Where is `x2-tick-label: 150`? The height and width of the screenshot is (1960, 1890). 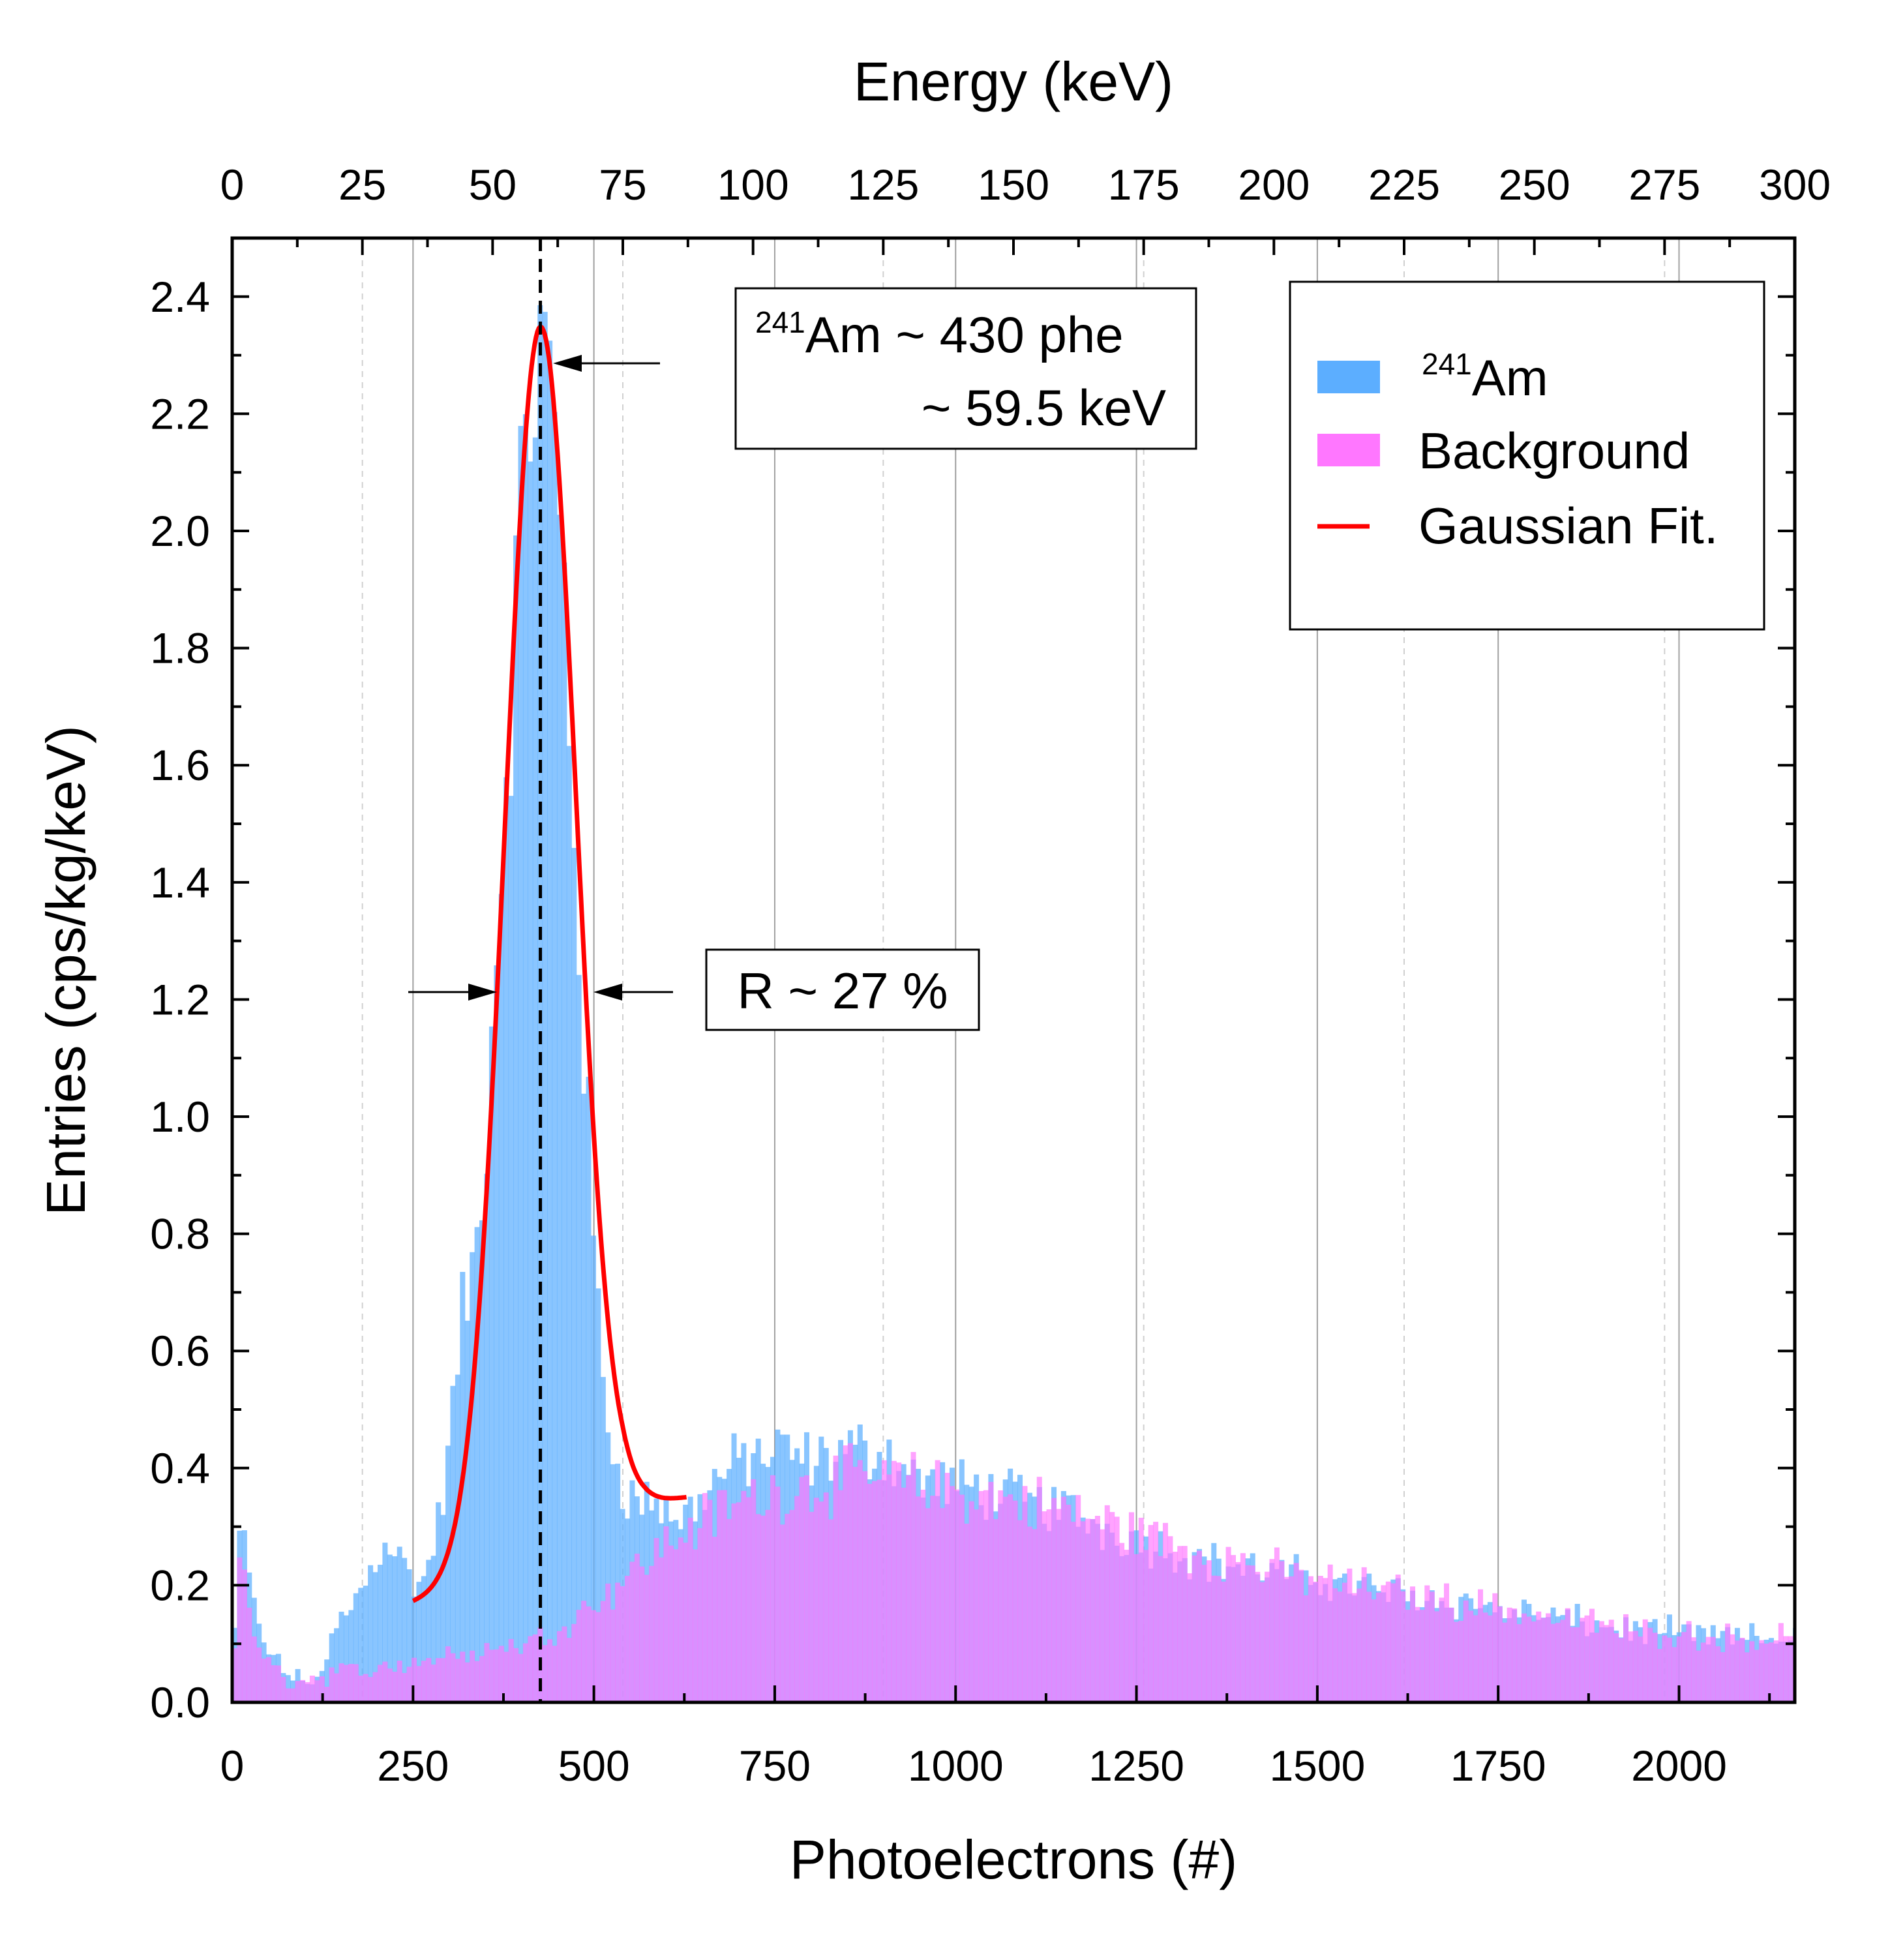
x2-tick-label: 150 is located at coordinates (1014, 184).